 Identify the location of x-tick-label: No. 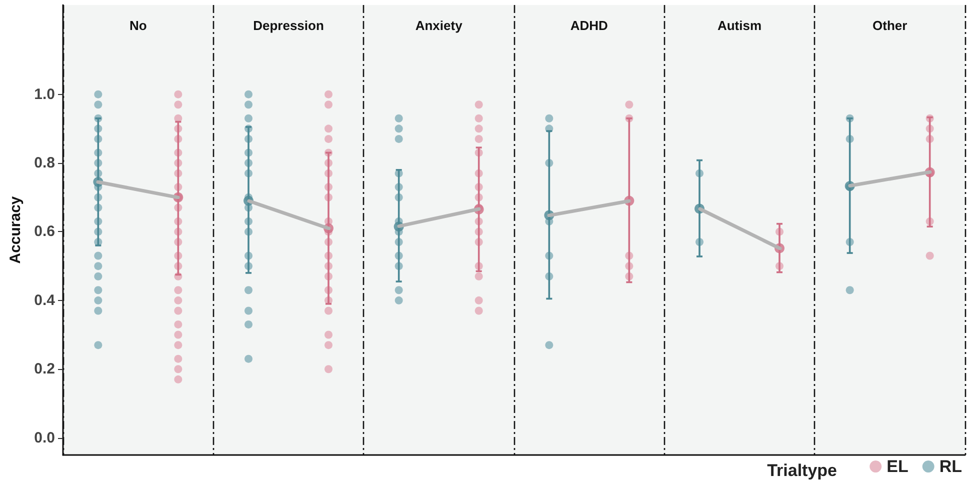
(138, 25).